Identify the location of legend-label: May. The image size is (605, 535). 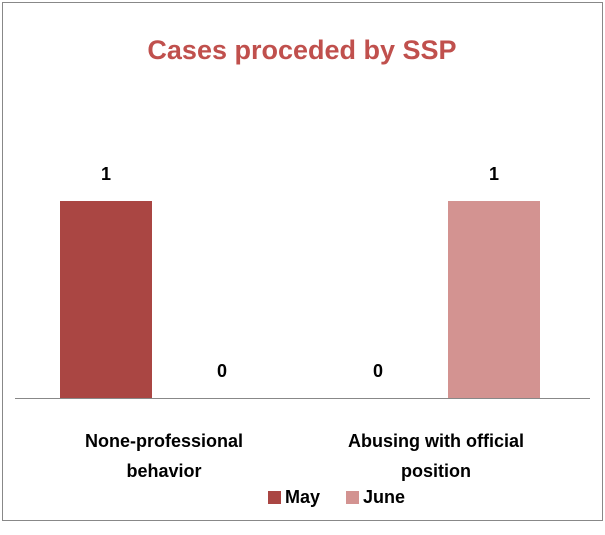
(302, 497).